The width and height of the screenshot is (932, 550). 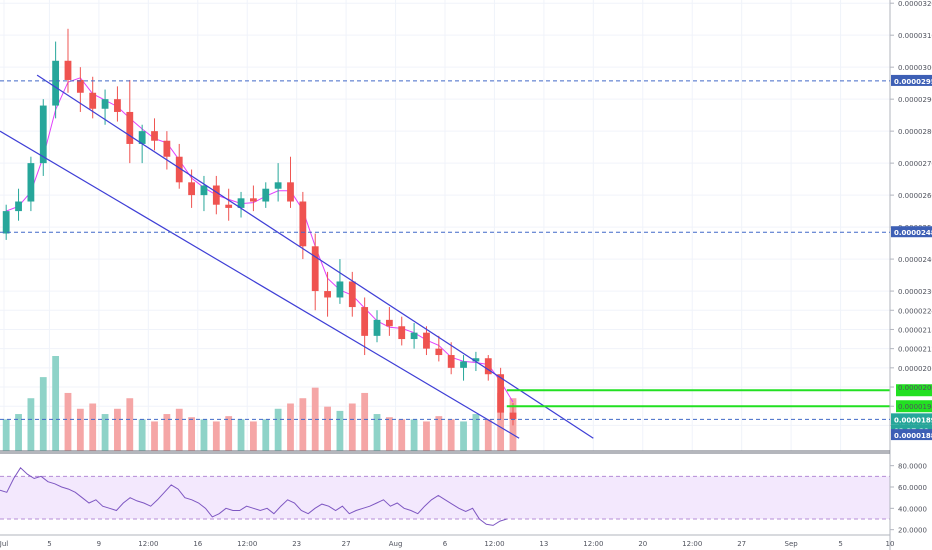 I want to click on resistance-marker, so click(x=914, y=406).